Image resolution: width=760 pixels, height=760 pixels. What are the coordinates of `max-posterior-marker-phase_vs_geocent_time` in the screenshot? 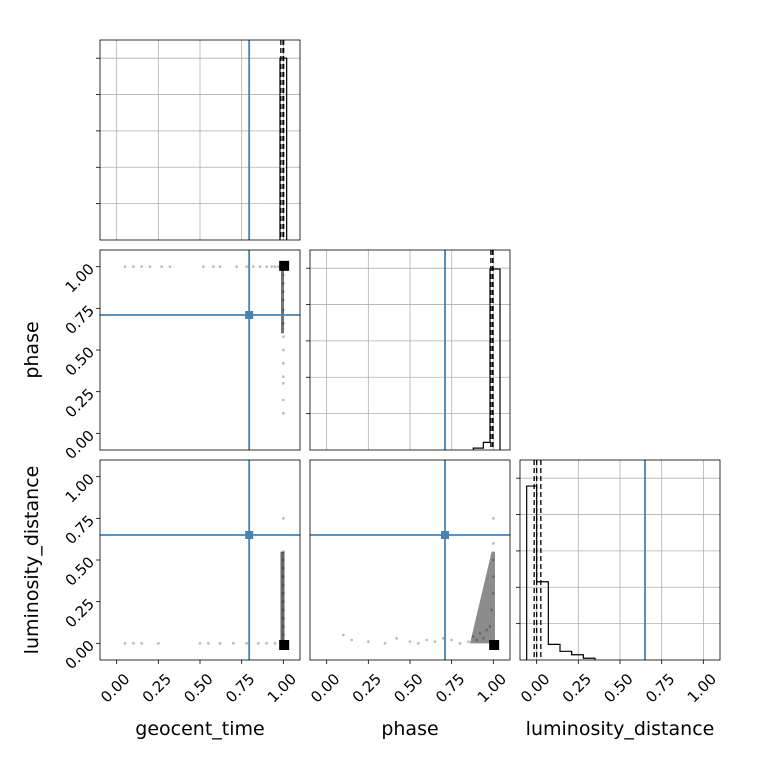 It's located at (284, 265).